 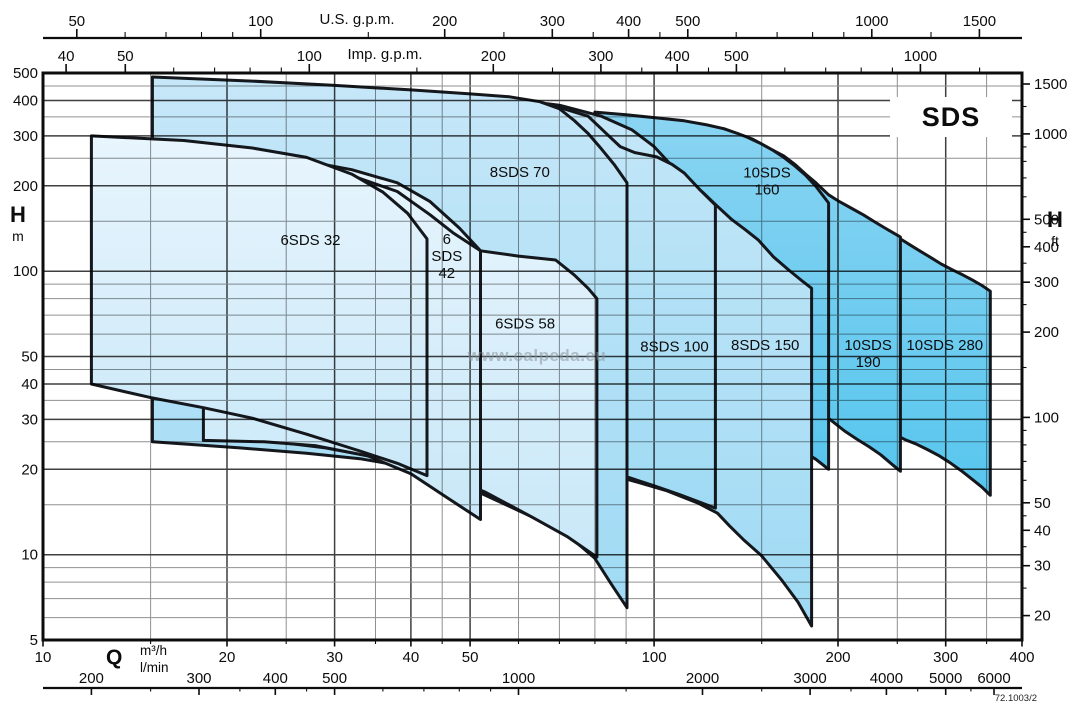 What do you see at coordinates (920, 56) in the screenshot?
I see `imp-gpm-tick-label: 1000` at bounding box center [920, 56].